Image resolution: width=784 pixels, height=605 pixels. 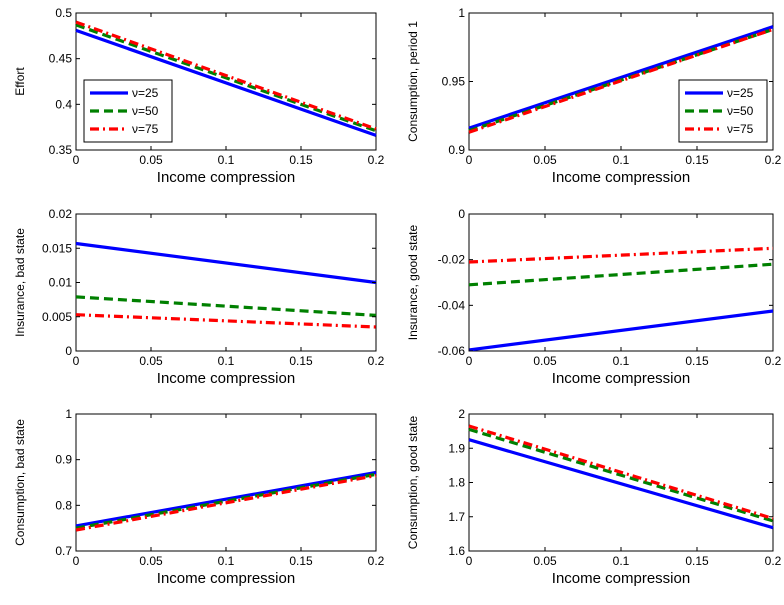 What do you see at coordinates (61, 283) in the screenshot?
I see `y-tick-label: 0.01` at bounding box center [61, 283].